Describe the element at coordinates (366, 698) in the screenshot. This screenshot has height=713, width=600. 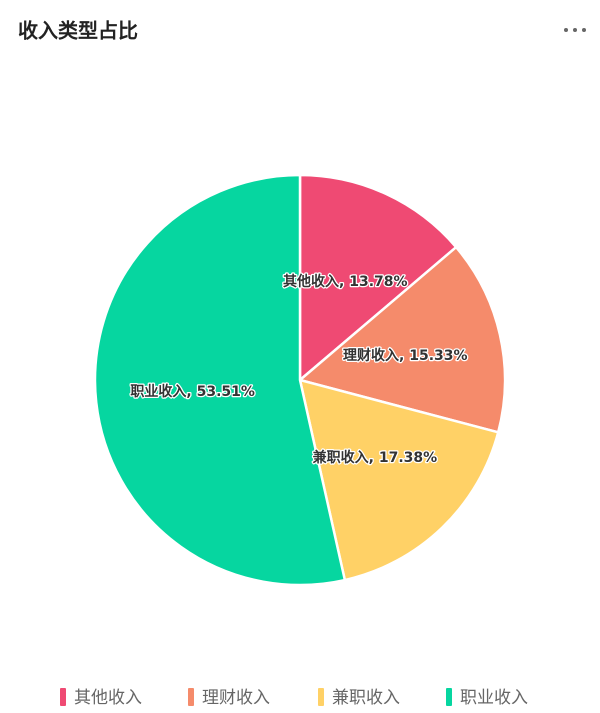
I see `legend-text: 兼职收入` at that location.